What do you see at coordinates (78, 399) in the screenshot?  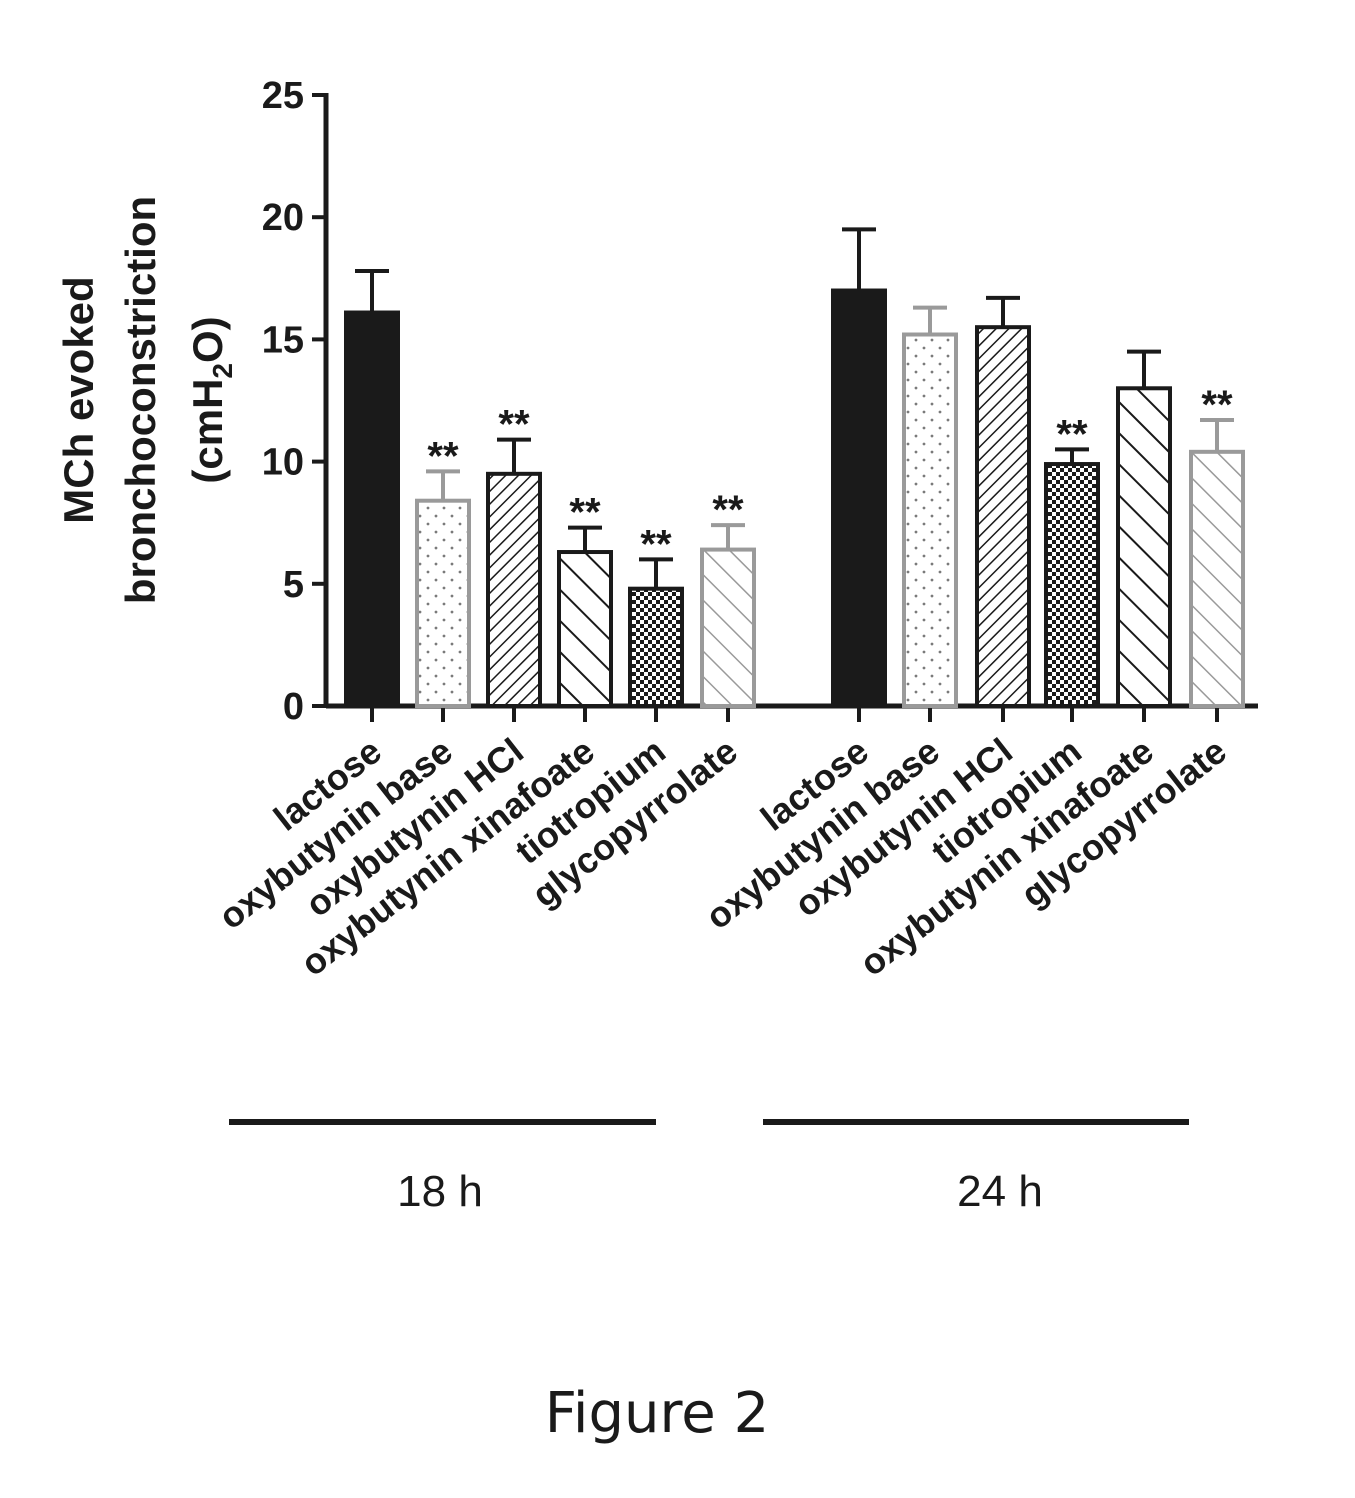 I see `y-axis-title-line1: MCh evoked` at bounding box center [78, 399].